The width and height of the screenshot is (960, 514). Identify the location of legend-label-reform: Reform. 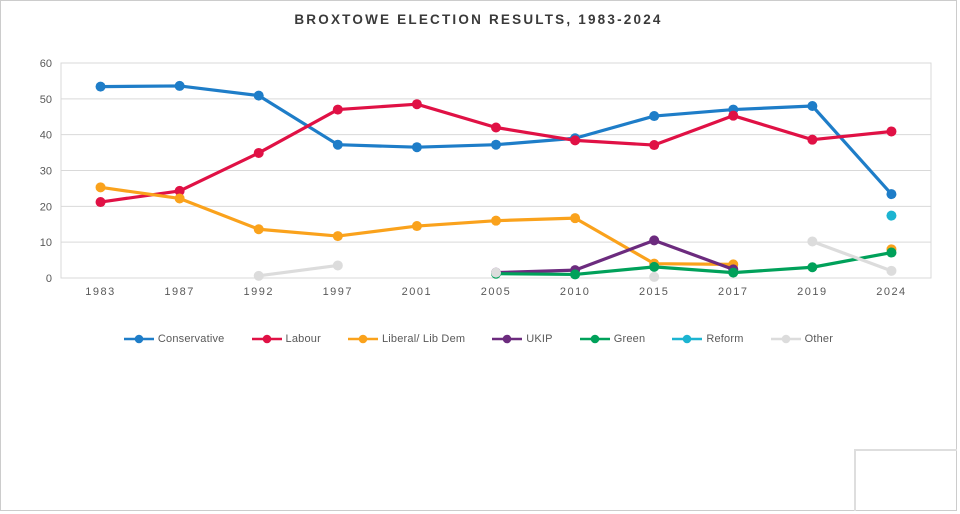
(725, 339).